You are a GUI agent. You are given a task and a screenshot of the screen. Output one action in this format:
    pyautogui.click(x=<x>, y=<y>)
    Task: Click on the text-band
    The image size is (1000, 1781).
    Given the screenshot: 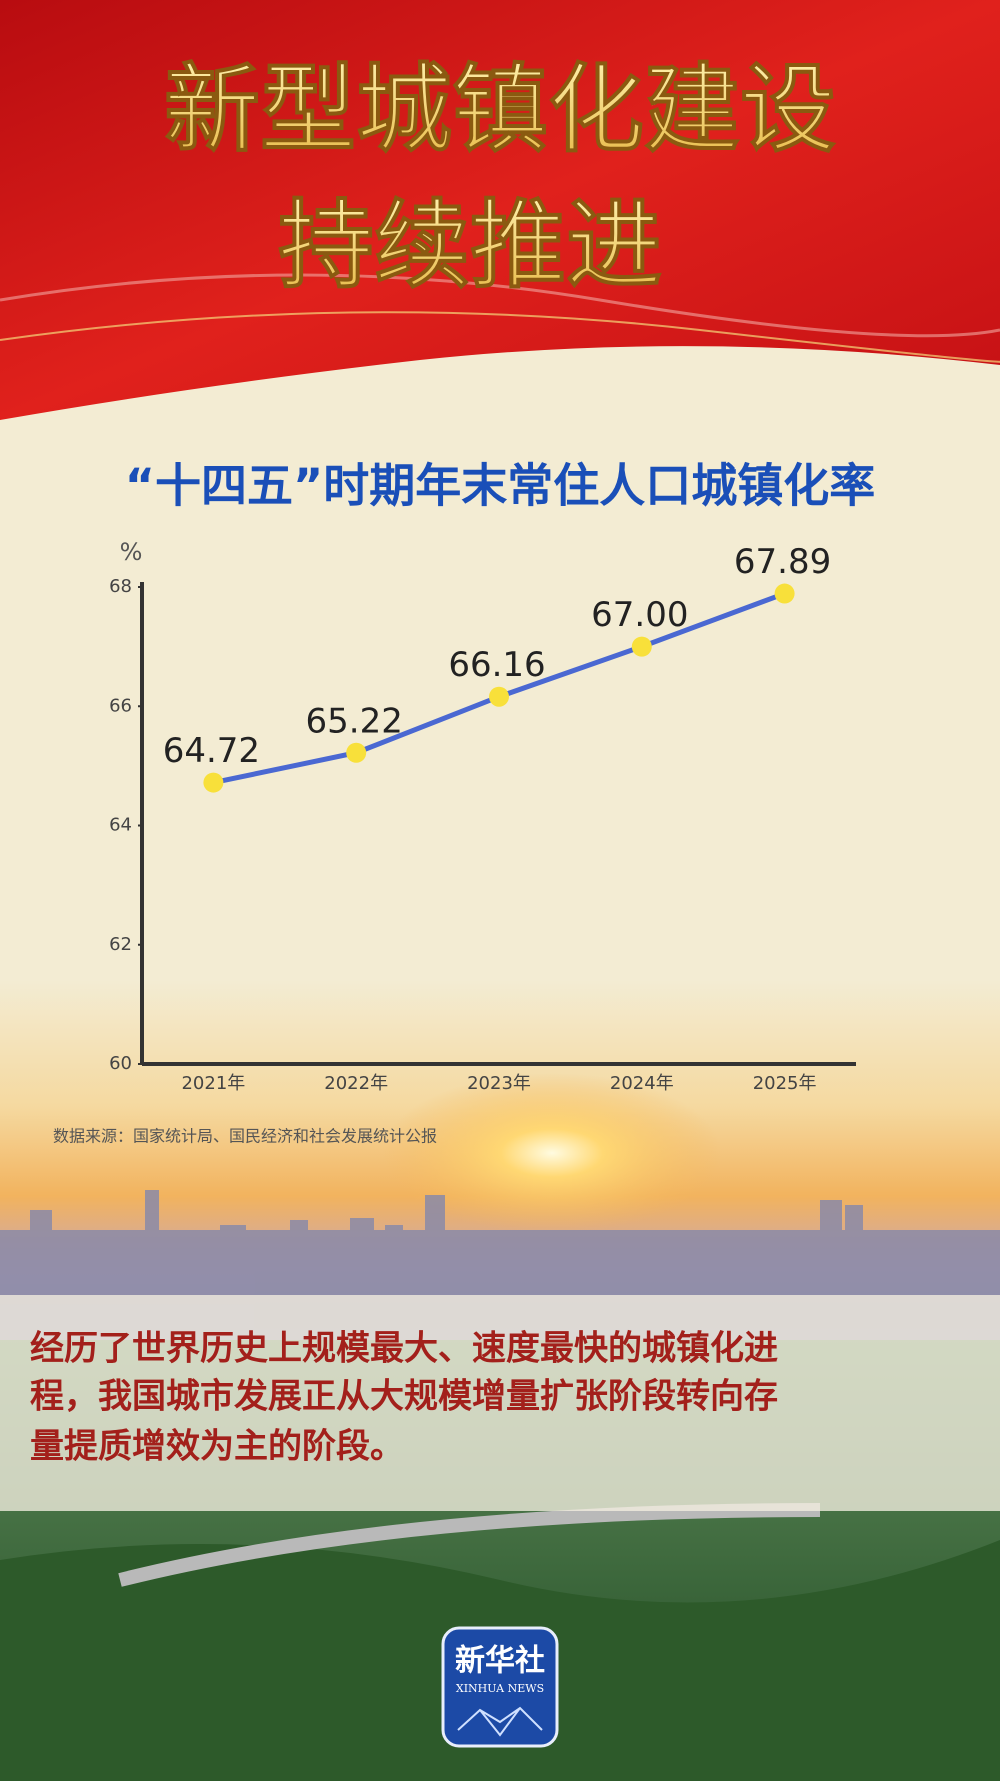 What is the action you would take?
    pyautogui.click(x=500, y=1403)
    